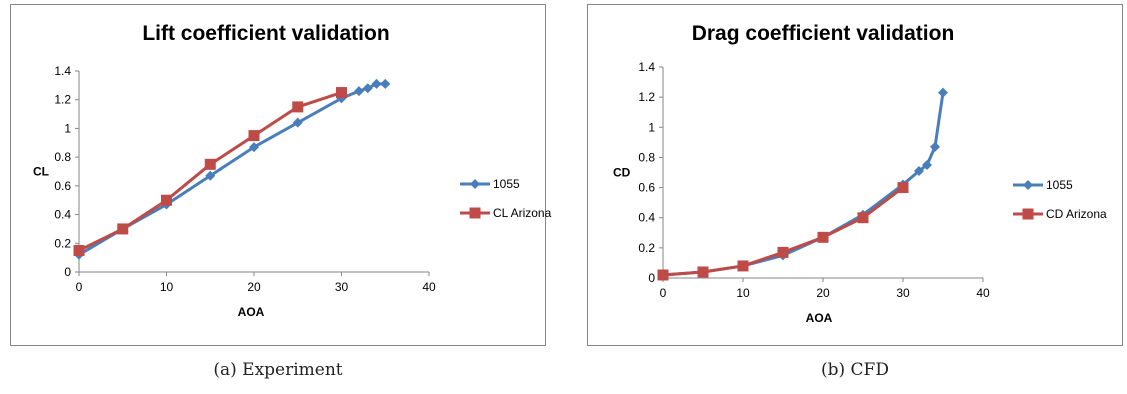  What do you see at coordinates (646, 157) in the screenshot?
I see `drag-y-tick-label: 0.8` at bounding box center [646, 157].